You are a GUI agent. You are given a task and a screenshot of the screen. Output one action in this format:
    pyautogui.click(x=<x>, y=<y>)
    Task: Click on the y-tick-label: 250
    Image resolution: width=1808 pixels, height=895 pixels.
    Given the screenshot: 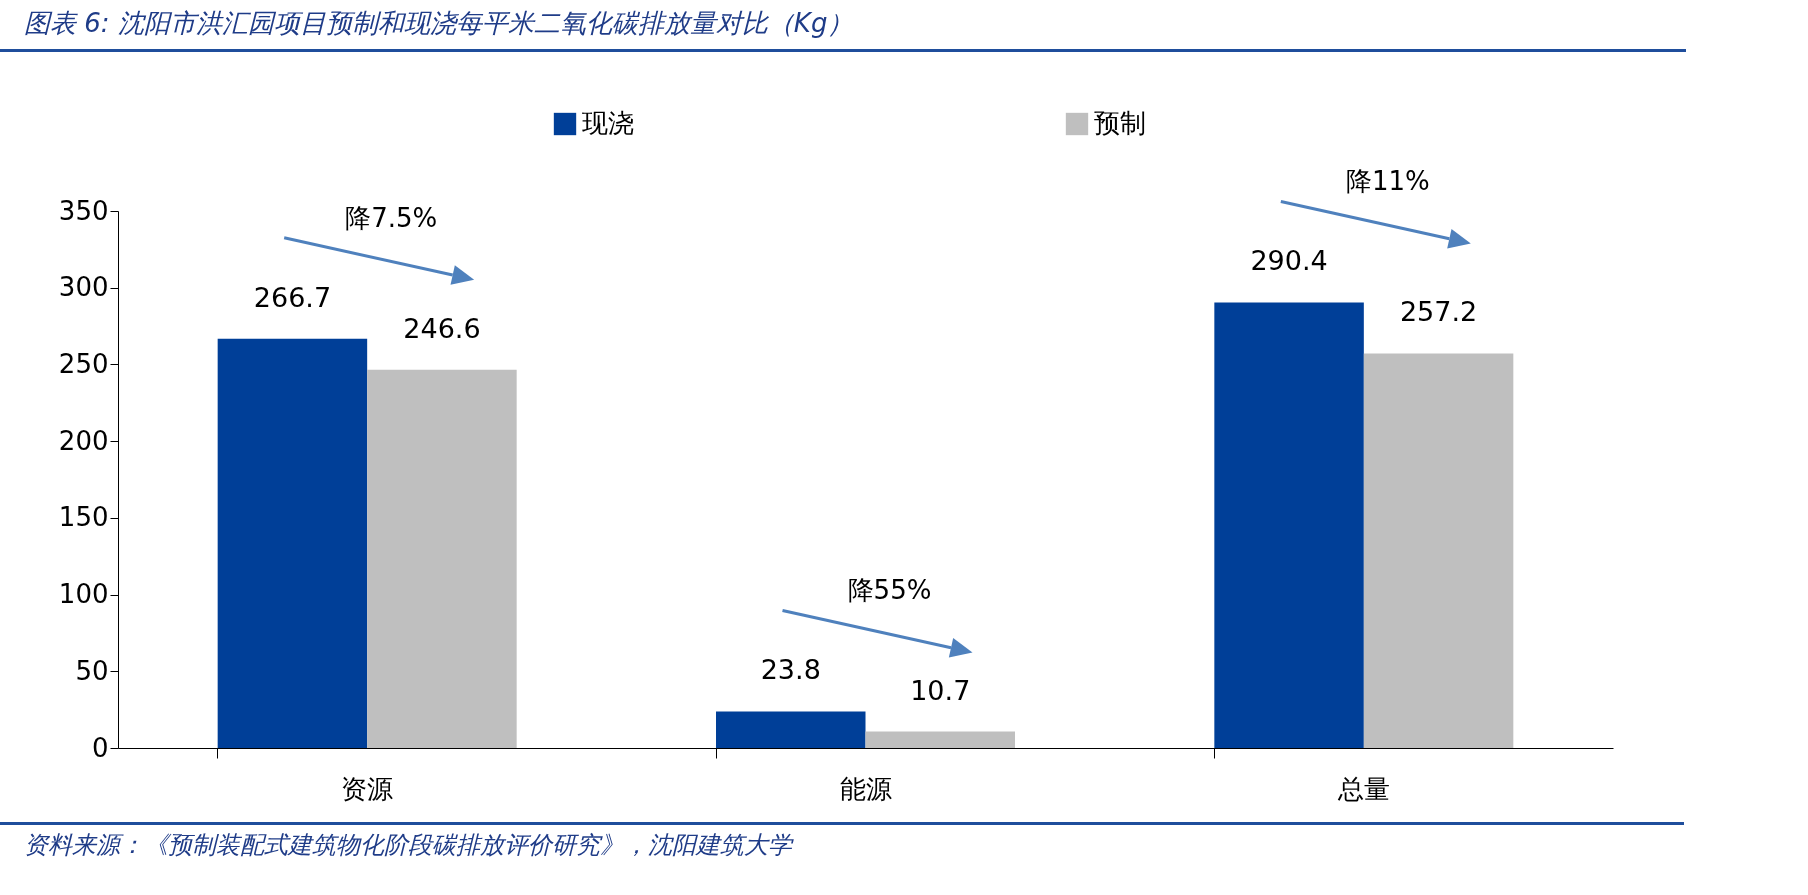 What is the action you would take?
    pyautogui.click(x=83, y=363)
    